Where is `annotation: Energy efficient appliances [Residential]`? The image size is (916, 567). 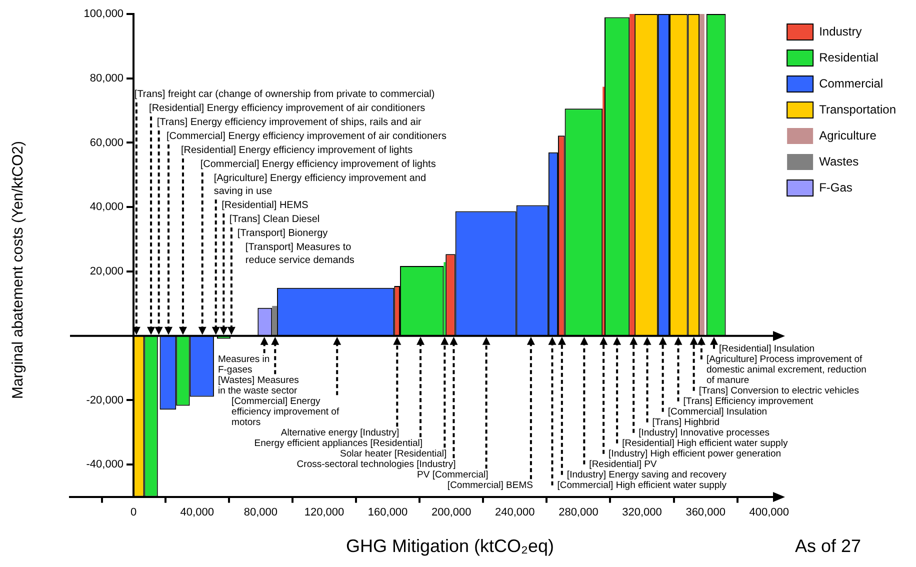 annotation: Energy efficient appliances [Residential] is located at coordinates (338, 443).